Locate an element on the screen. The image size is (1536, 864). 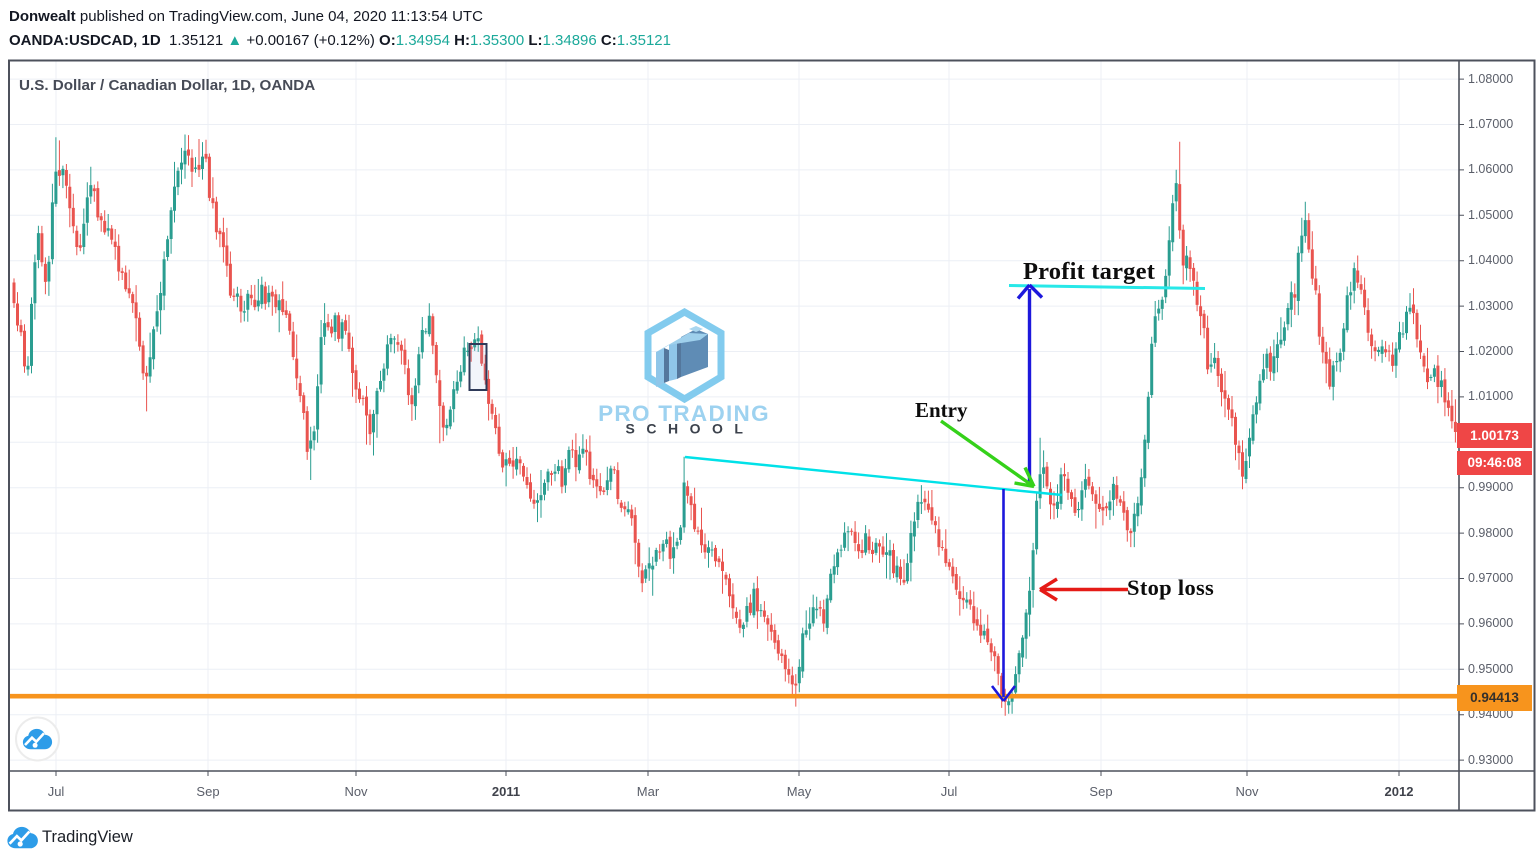
svg-text: SCHOOL is located at coordinates (690, 429).